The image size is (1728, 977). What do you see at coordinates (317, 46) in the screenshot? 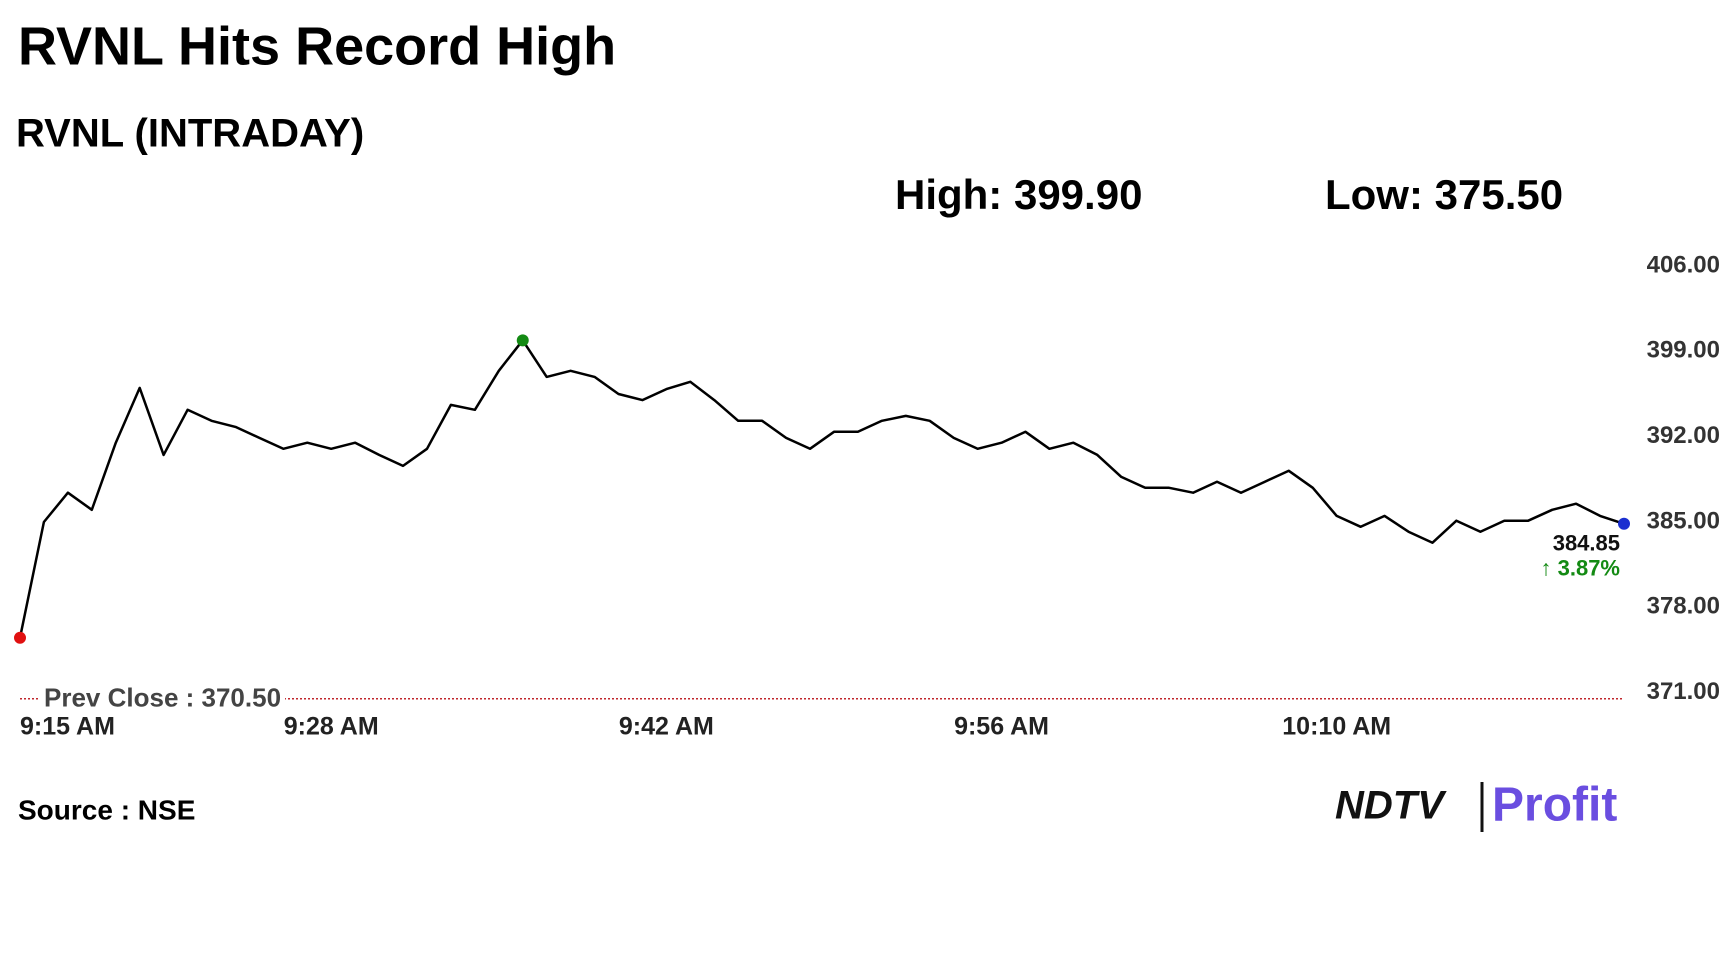
I see `chart-title: RVNL Hits Record High` at bounding box center [317, 46].